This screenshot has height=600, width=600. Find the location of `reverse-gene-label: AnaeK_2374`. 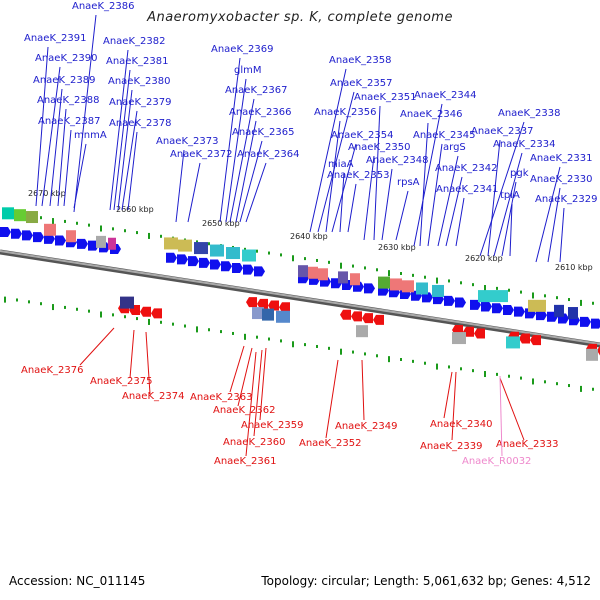

reverse-gene-label: AnaeK_2374 is located at coordinates (153, 396).